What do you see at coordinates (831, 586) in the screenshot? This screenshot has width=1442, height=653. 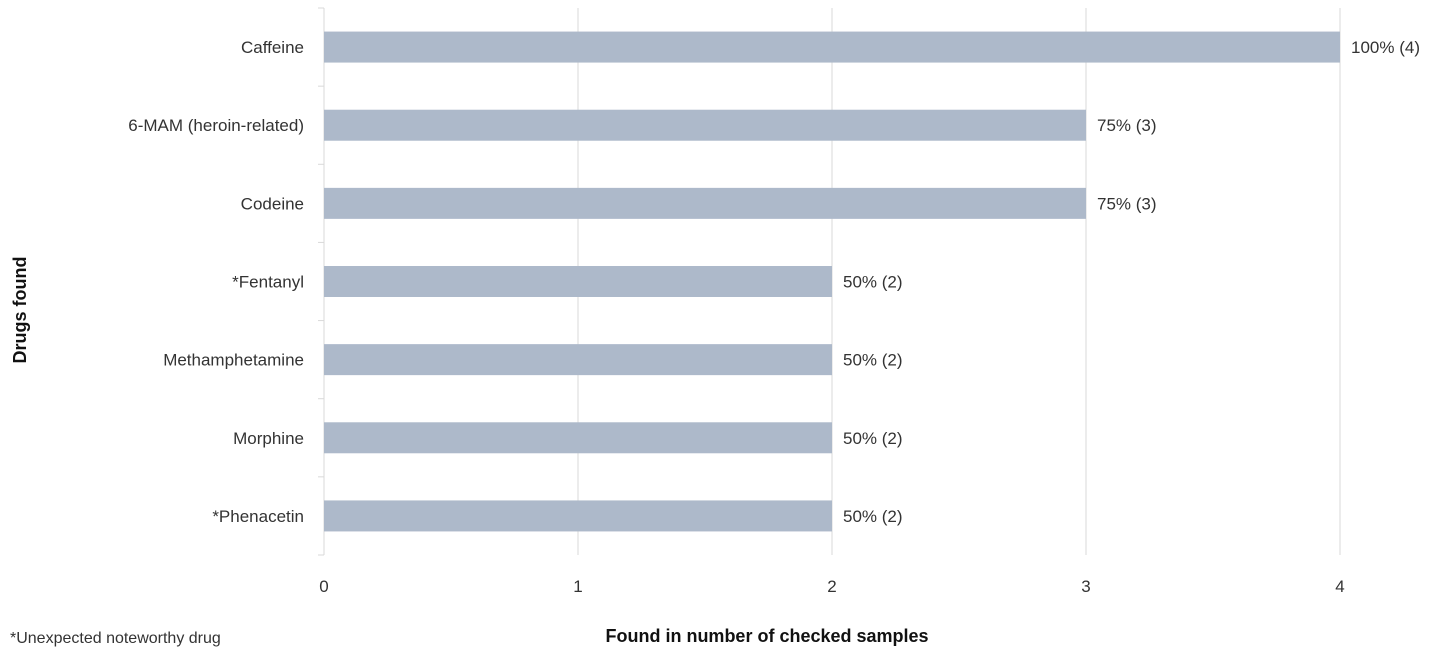 I see `x-tick-label: 2` at bounding box center [831, 586].